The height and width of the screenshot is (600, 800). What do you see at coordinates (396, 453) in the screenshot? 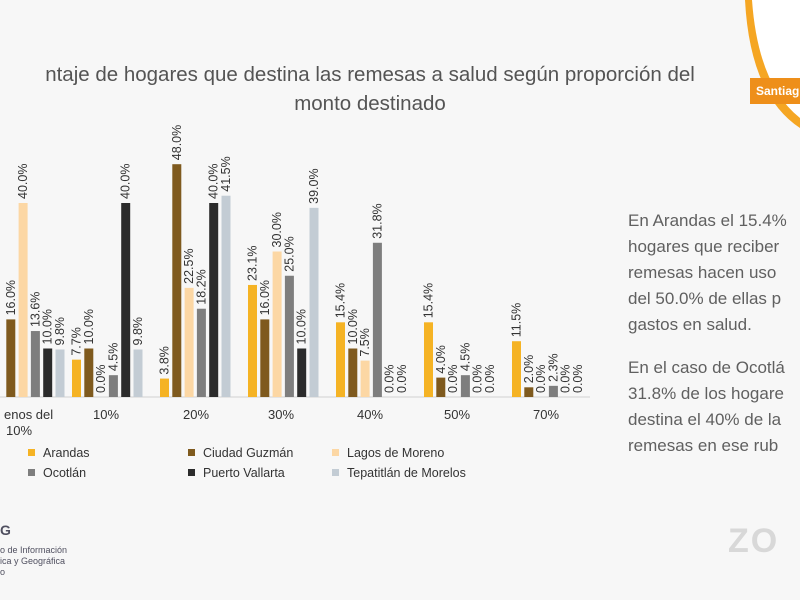
I see `legend-label: Lagos de Moreno` at bounding box center [396, 453].